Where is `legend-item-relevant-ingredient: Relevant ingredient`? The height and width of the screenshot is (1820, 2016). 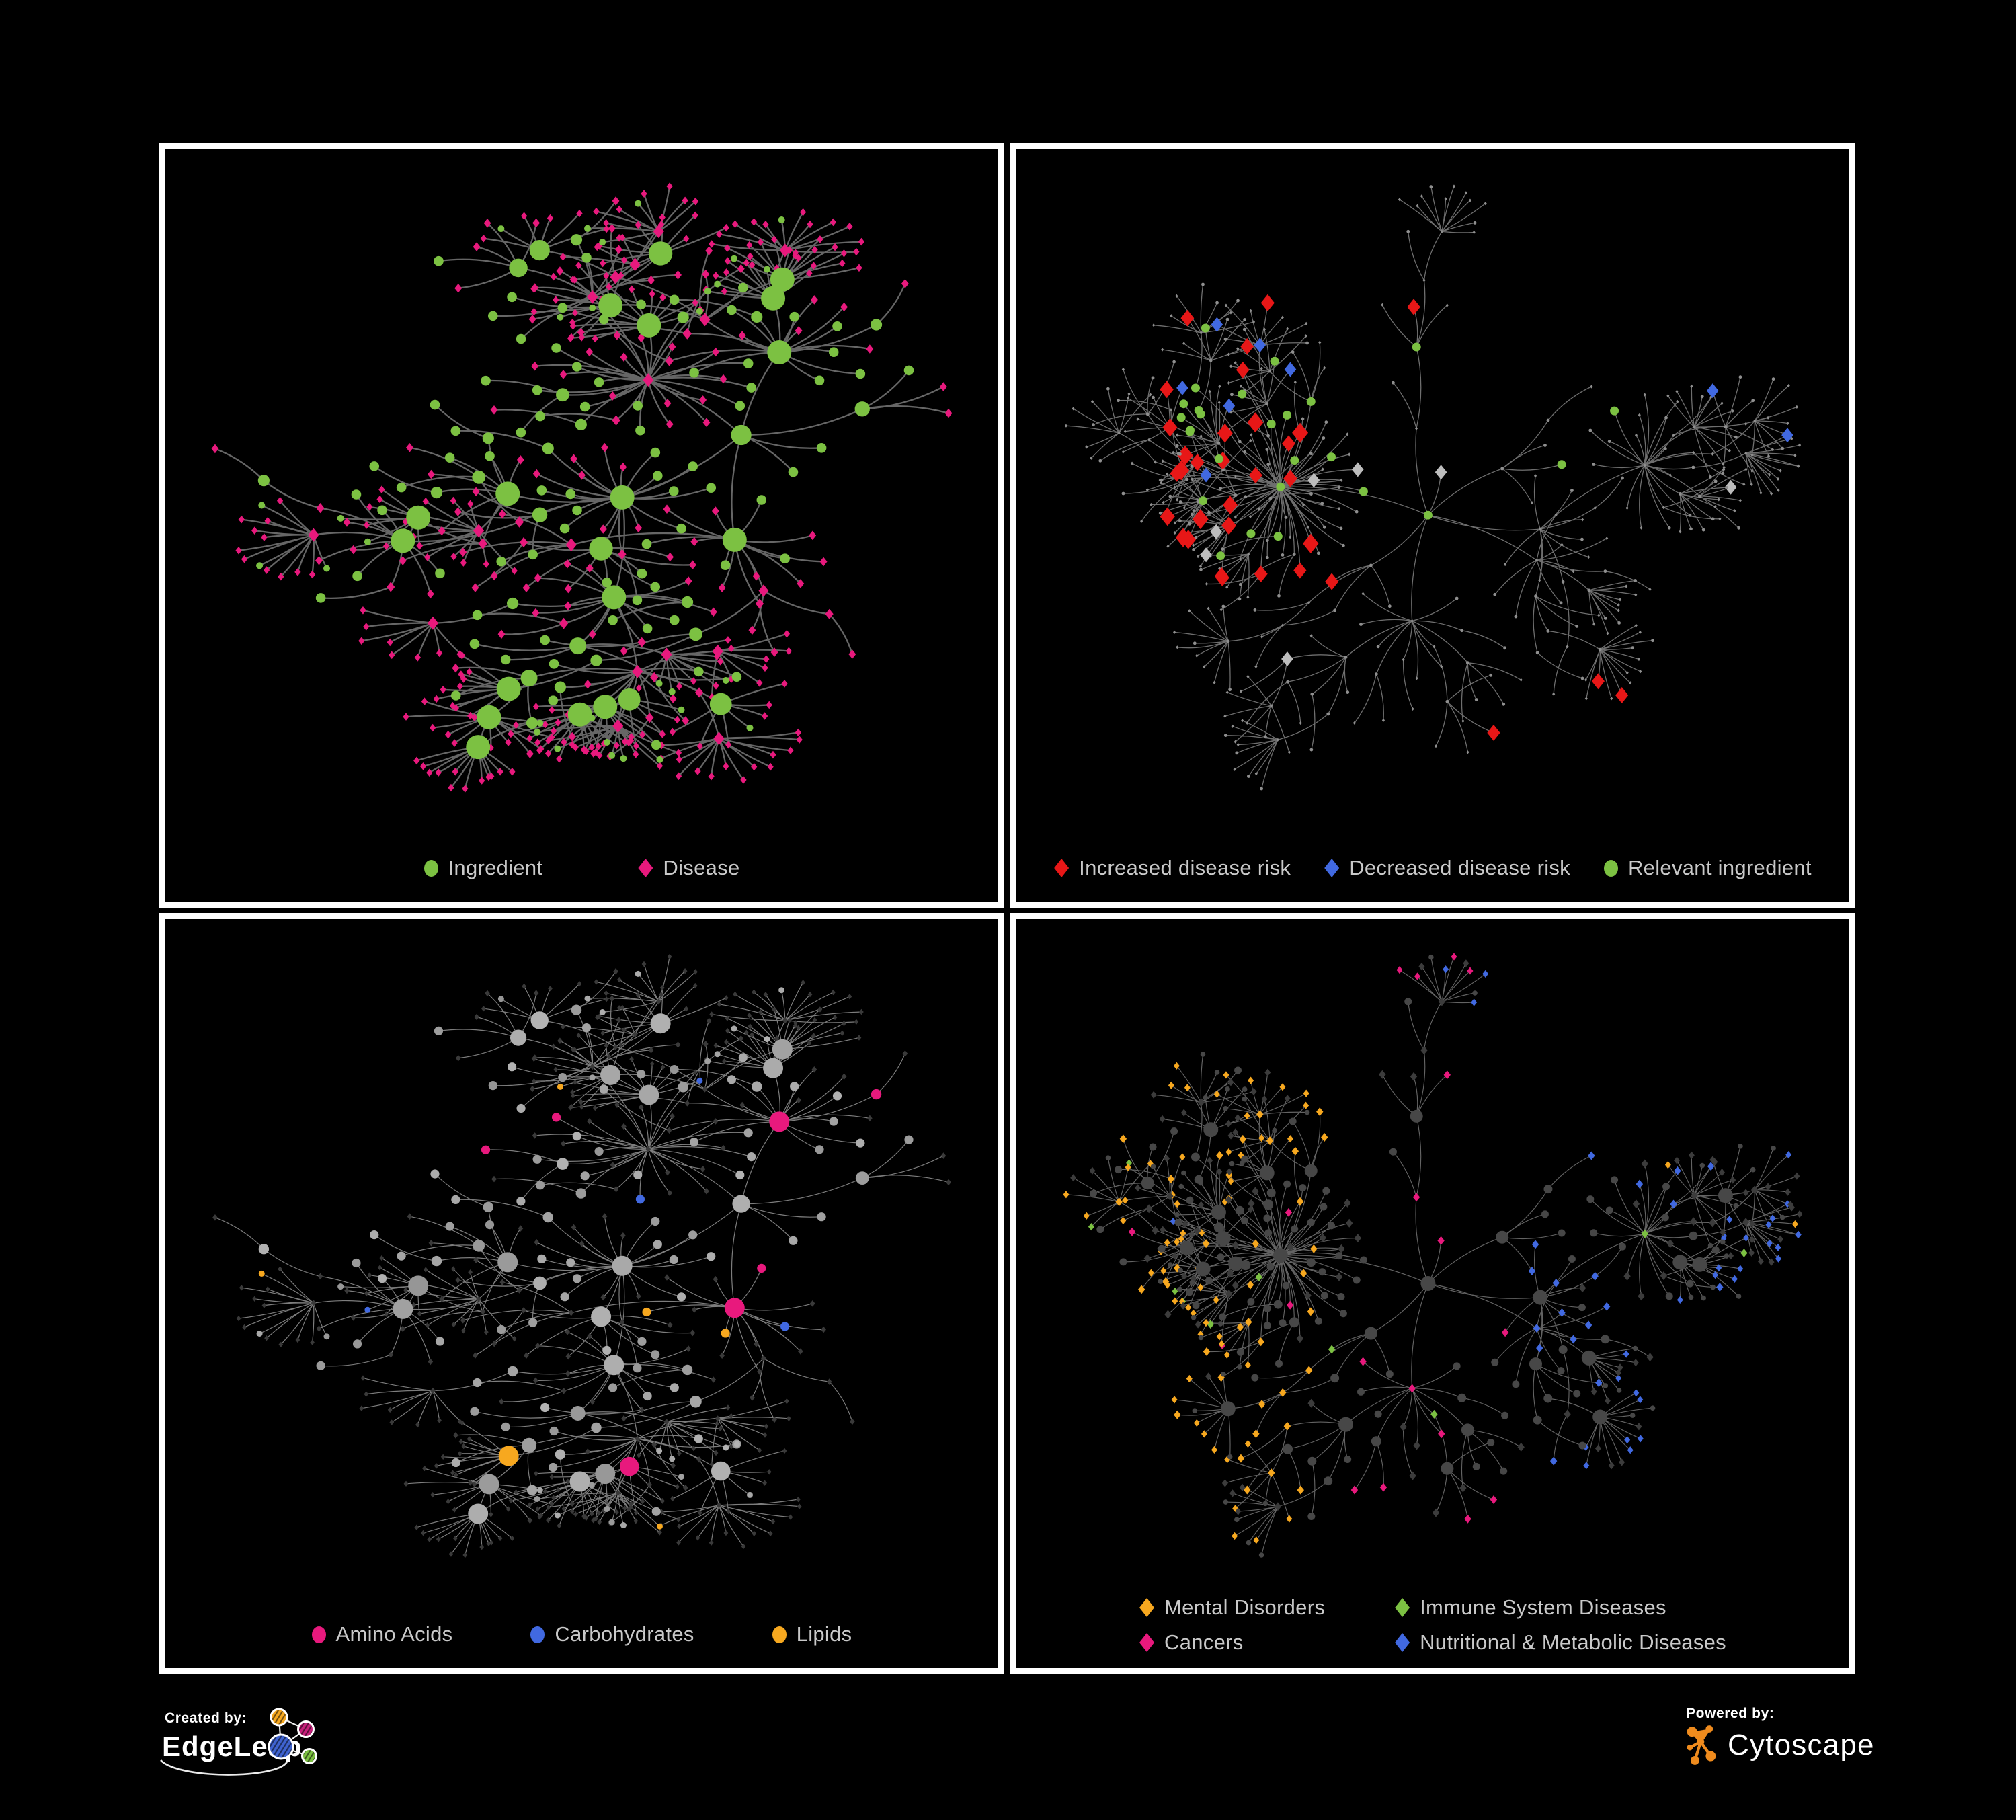 legend-item-relevant-ingredient: Relevant ingredient is located at coordinates (1708, 868).